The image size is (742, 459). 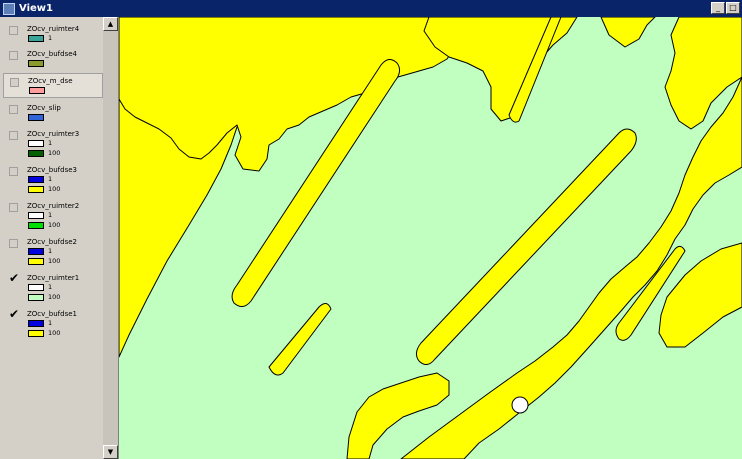 I want to click on layer-name: ZOcv_bufdse2, so click(x=52, y=242).